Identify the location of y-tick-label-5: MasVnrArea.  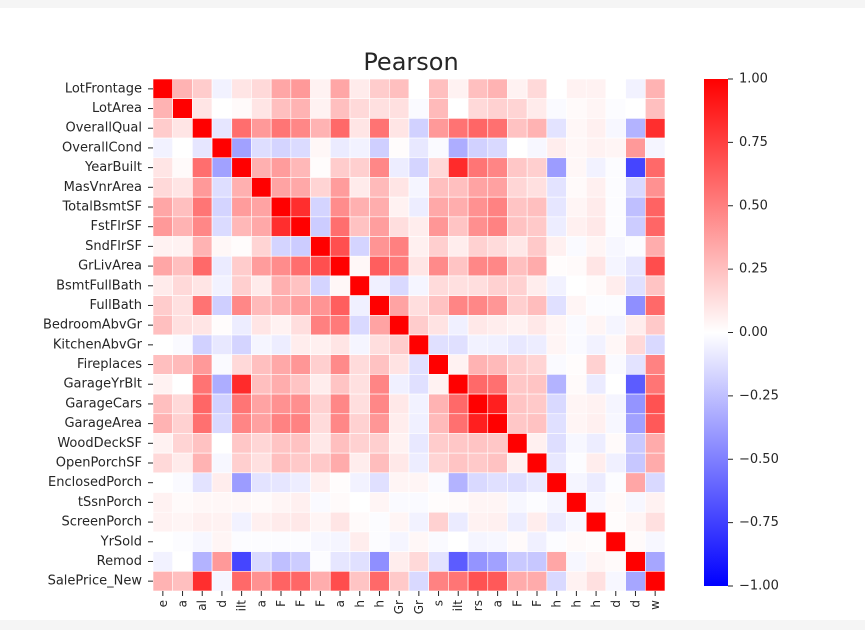
(103, 187).